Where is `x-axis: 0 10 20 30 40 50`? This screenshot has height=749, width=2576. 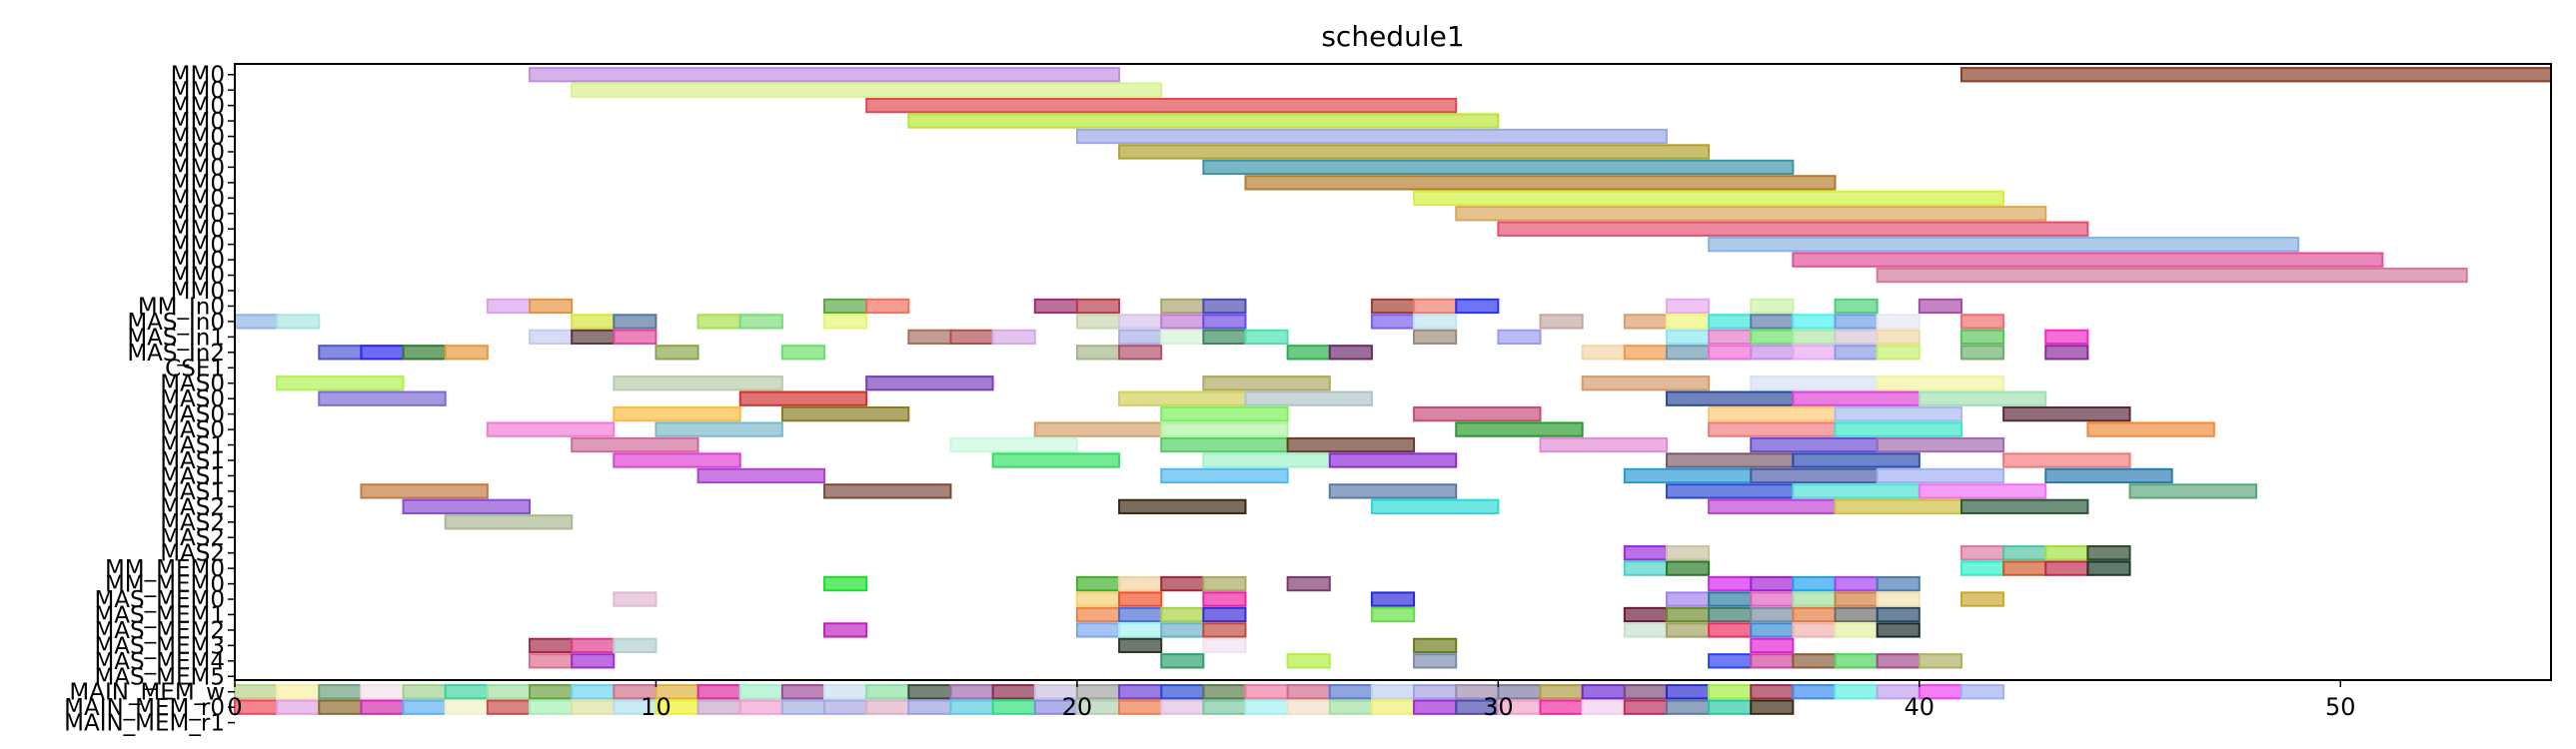
x-axis: 0 10 20 30 40 50 is located at coordinates (1291, 701).